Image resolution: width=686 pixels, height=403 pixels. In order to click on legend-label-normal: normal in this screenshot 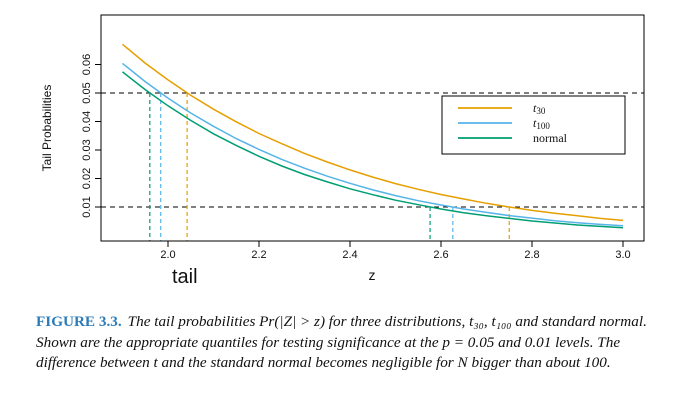, I will do `click(550, 138)`.